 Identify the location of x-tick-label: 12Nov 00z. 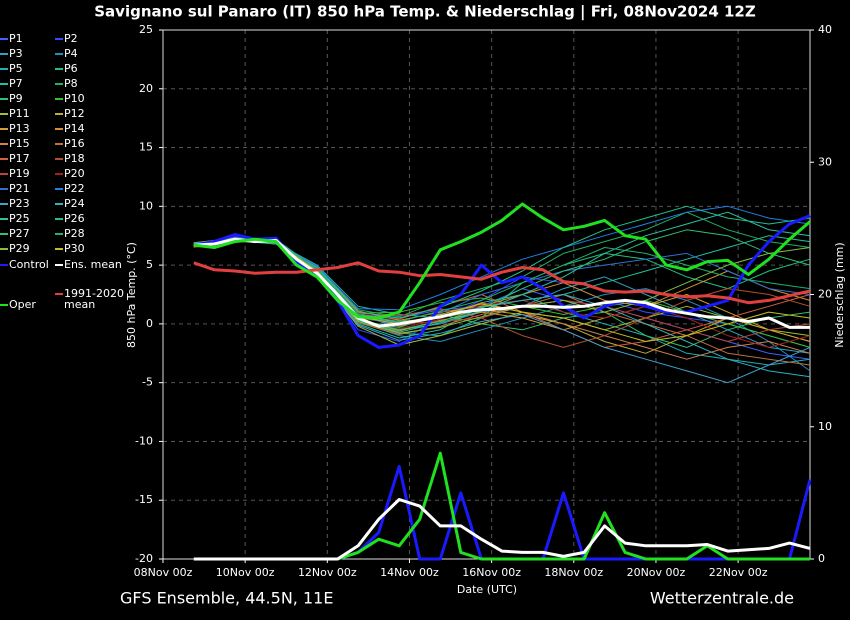
(327, 572).